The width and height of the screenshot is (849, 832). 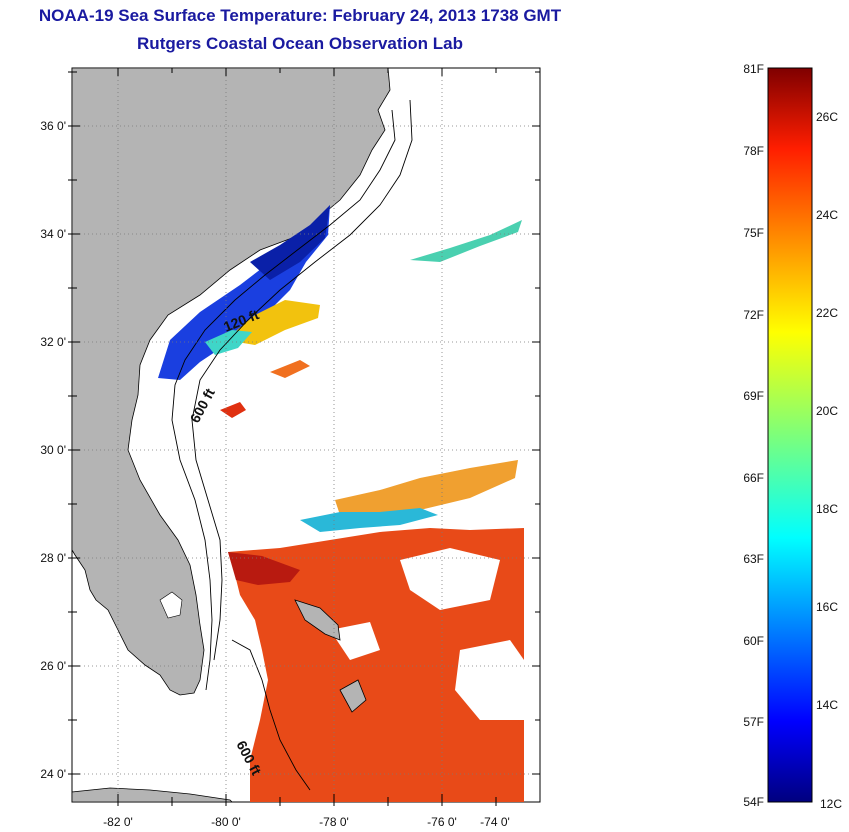 I want to click on cb-c-22: 22C, so click(x=827, y=313).